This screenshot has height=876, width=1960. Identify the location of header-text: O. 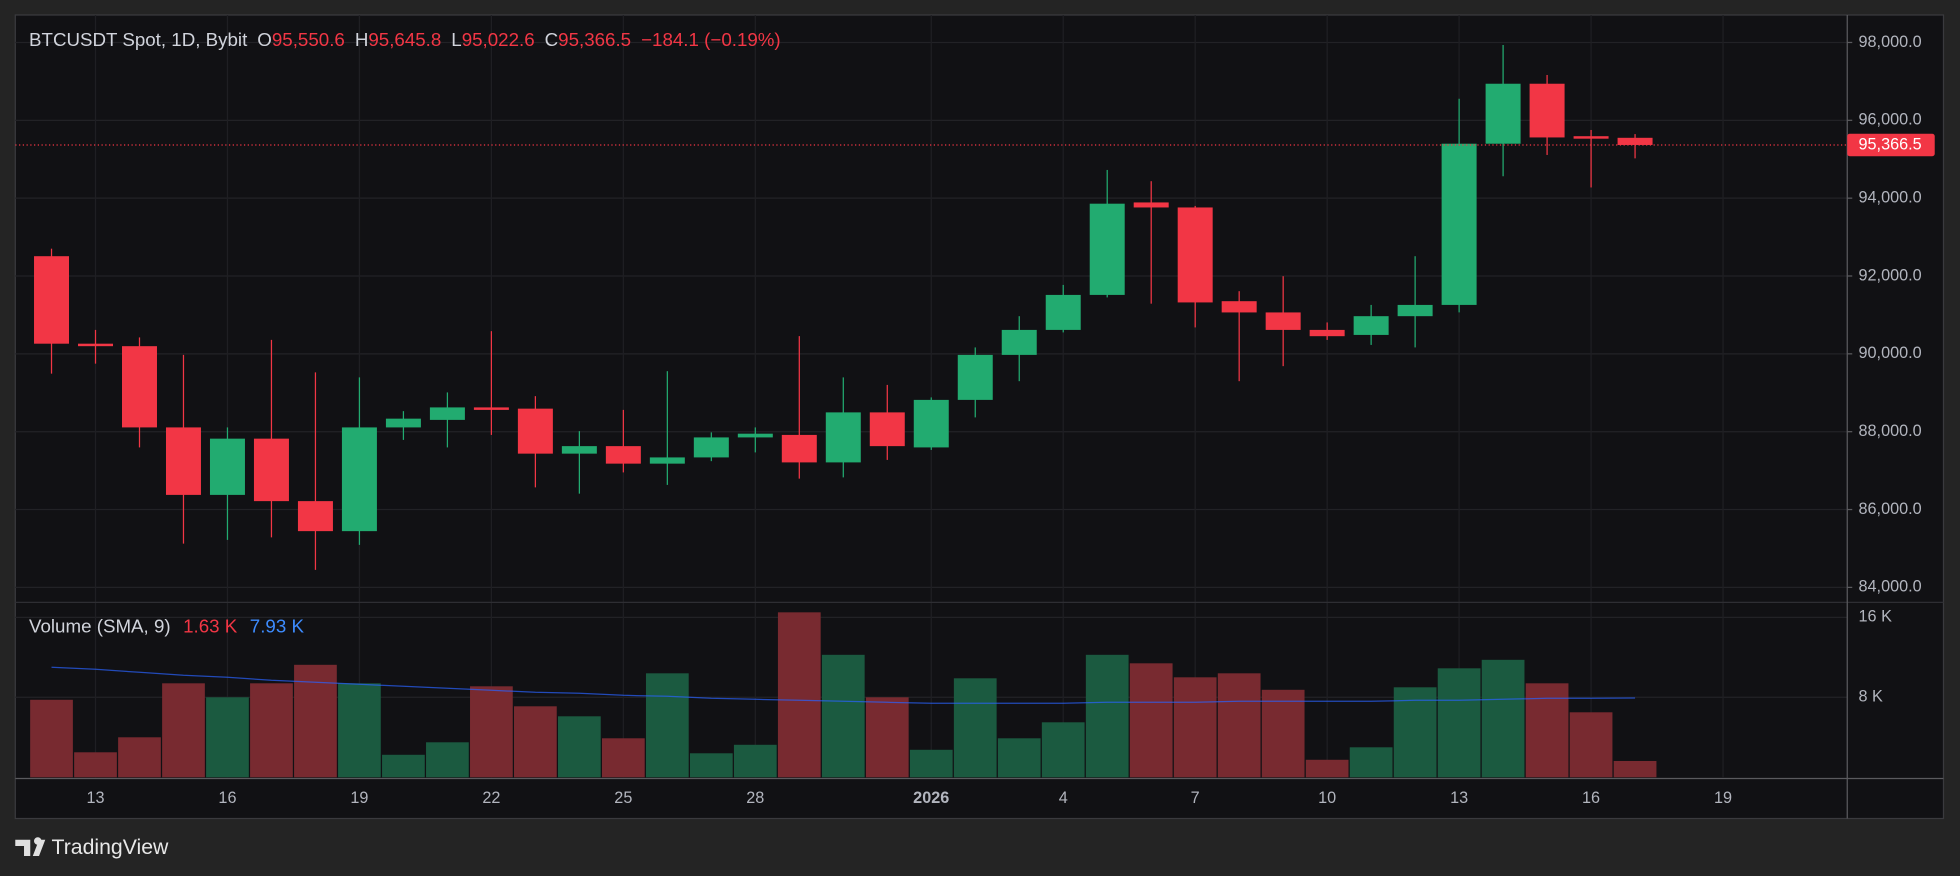
(264, 39).